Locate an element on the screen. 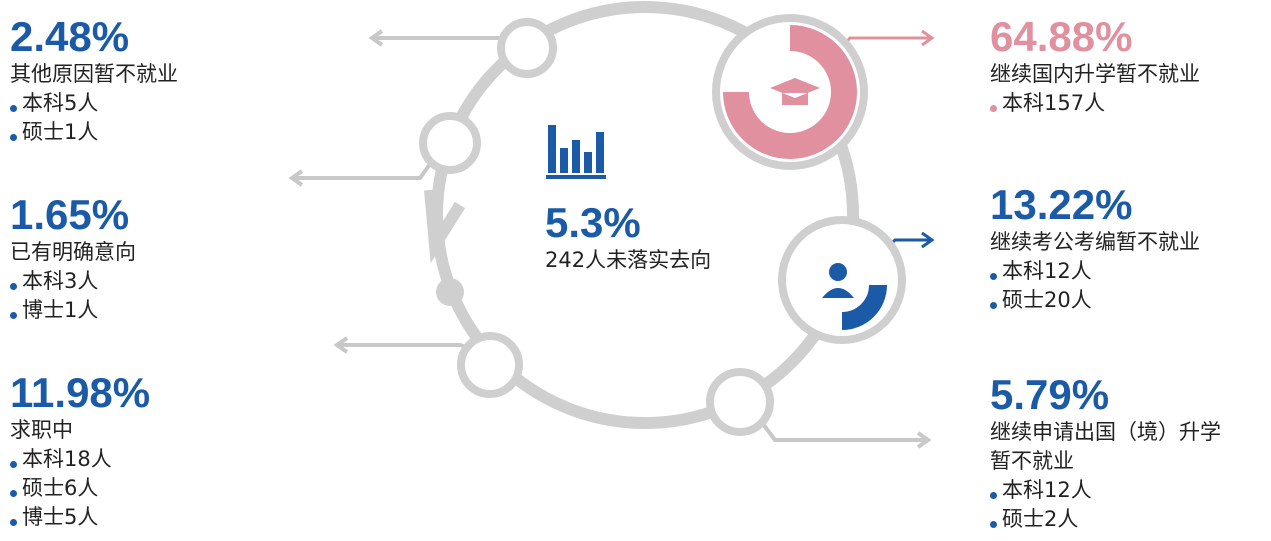  stat-item: 11.98% 求职中本科18人 硕士6人 博士5人 is located at coordinates (80, 451).